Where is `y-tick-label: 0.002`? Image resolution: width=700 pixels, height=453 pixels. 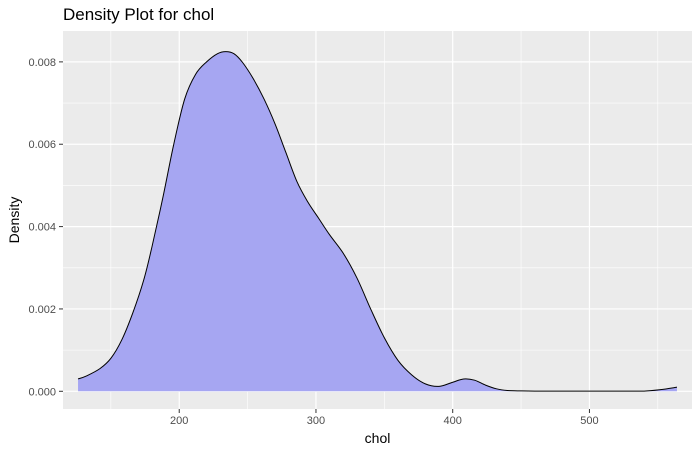 y-tick-label: 0.002 is located at coordinates (42, 310).